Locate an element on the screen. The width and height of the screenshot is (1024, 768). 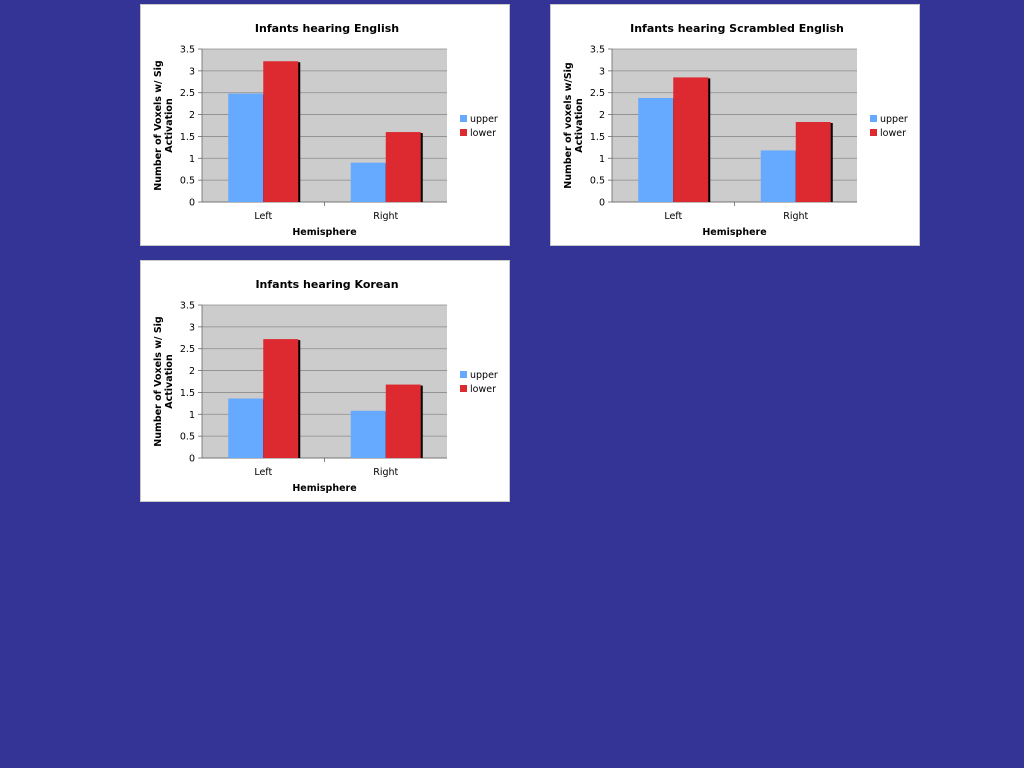
chart-title: Infants hearing English is located at coordinates (327, 28).